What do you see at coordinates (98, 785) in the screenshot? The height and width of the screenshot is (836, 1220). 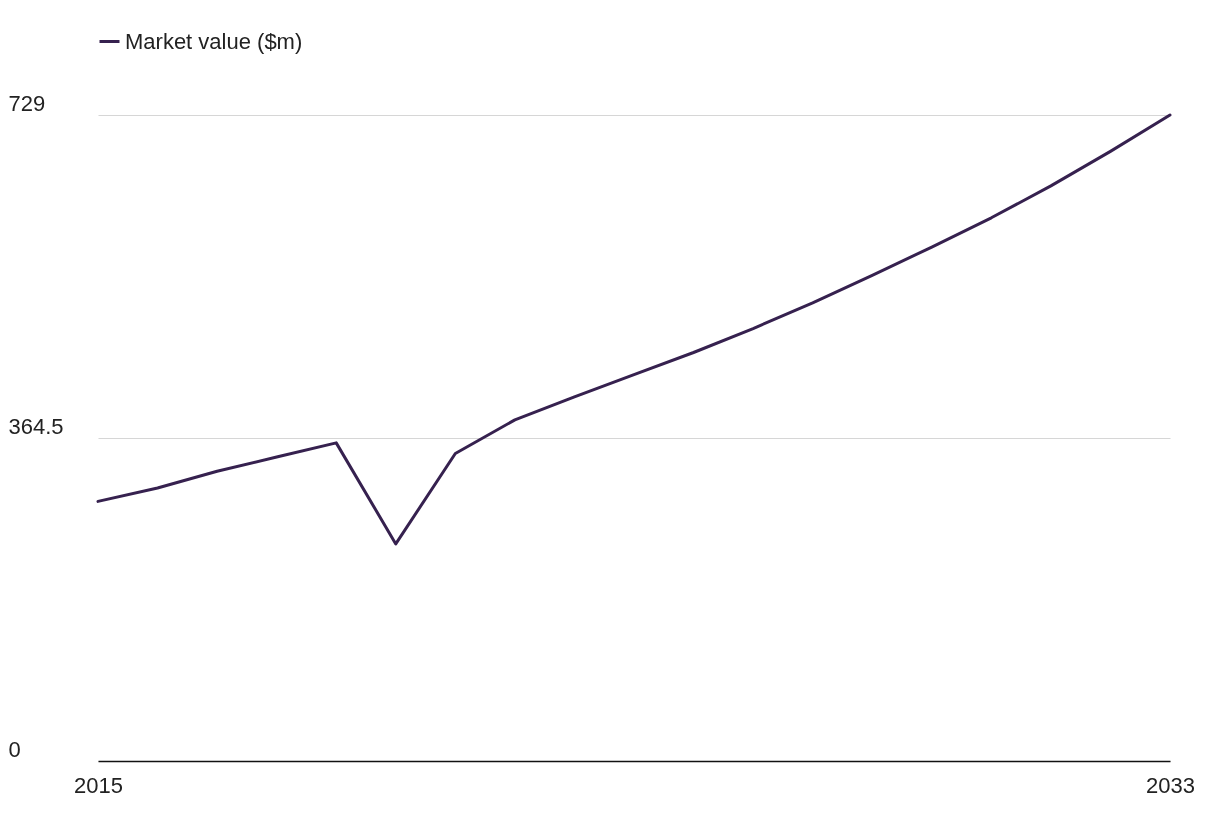 I see `x-tick-label: 2015` at bounding box center [98, 785].